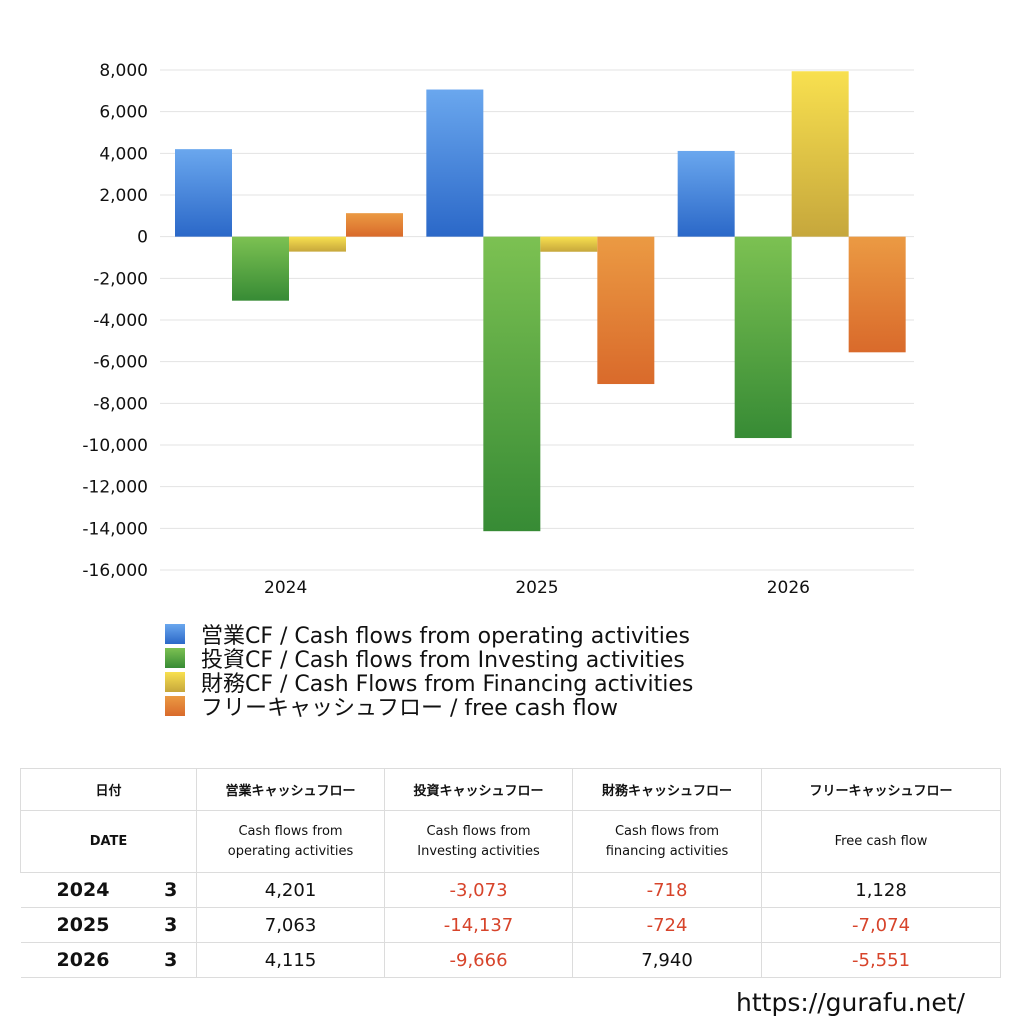 The image size is (1024, 1024). I want to click on x-axis-categories: 2024 2025 2026, so click(537, 588).